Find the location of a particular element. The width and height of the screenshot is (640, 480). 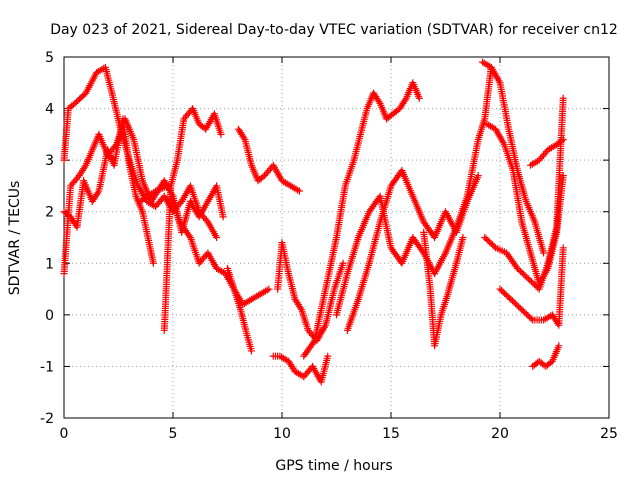

series-track-q is located at coordinates (531, 286).